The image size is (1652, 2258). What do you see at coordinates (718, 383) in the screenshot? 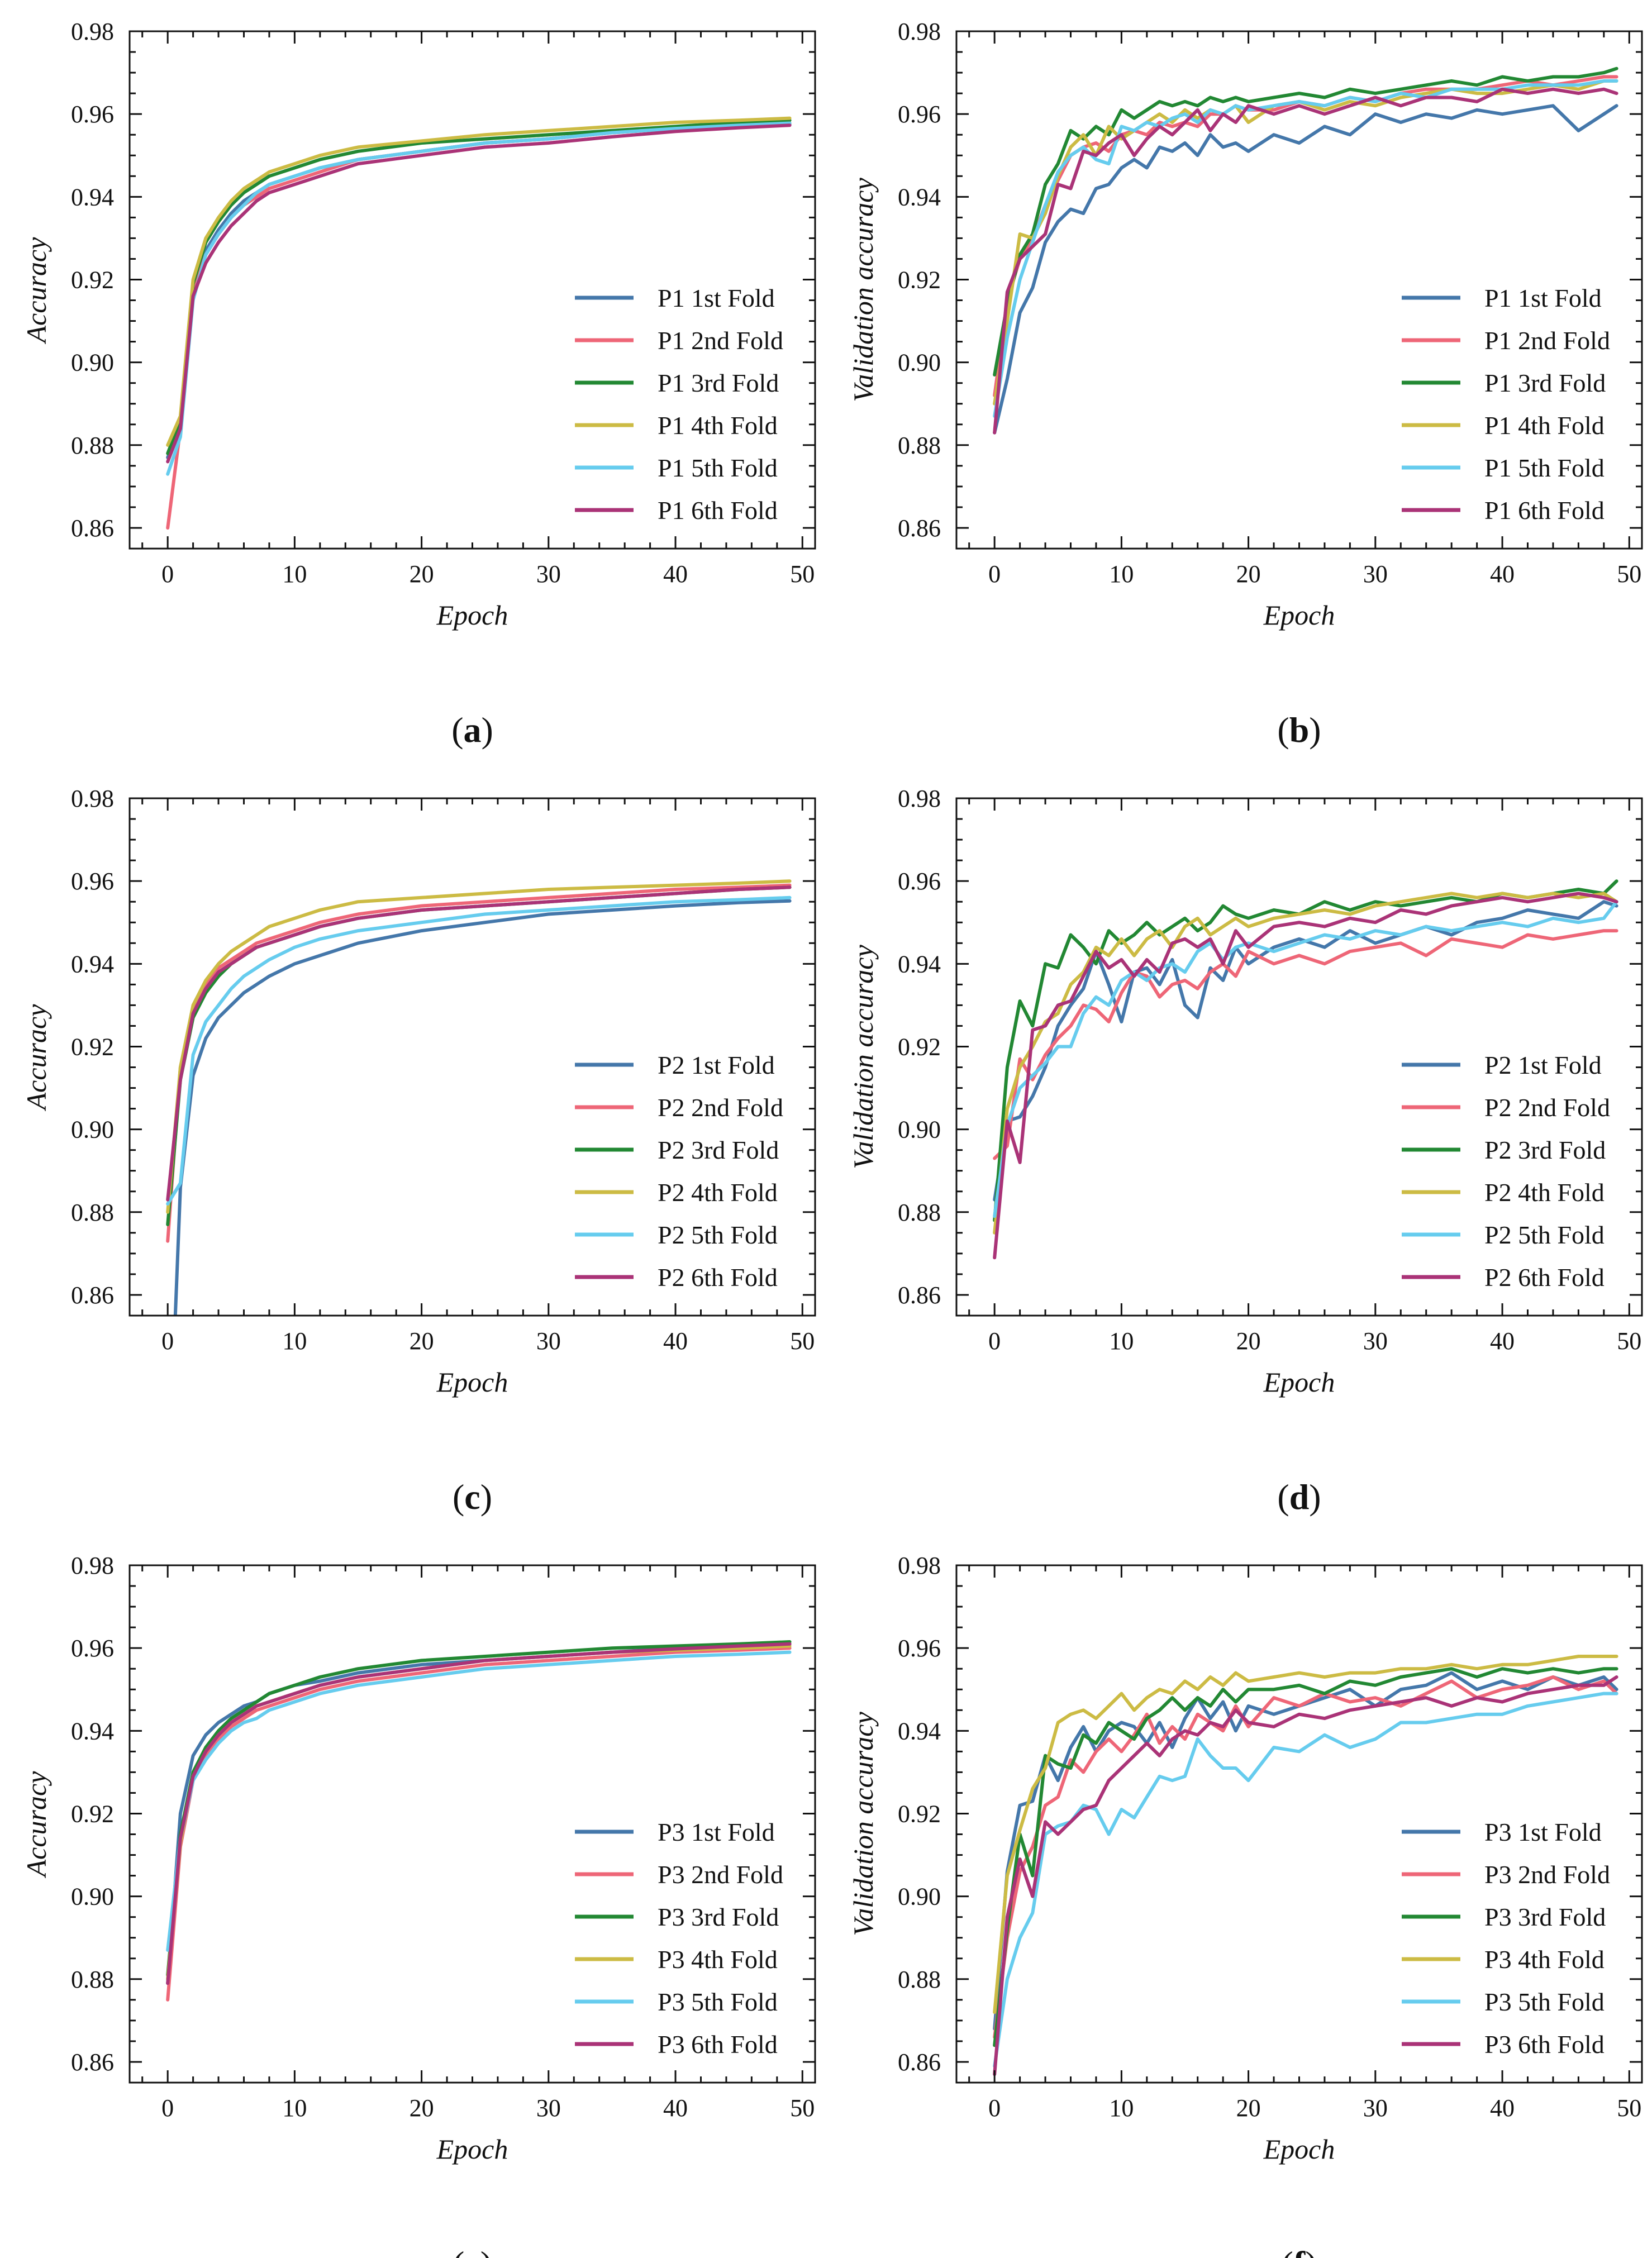
I see `legend-entry: P1 3rd Fold` at bounding box center [718, 383].